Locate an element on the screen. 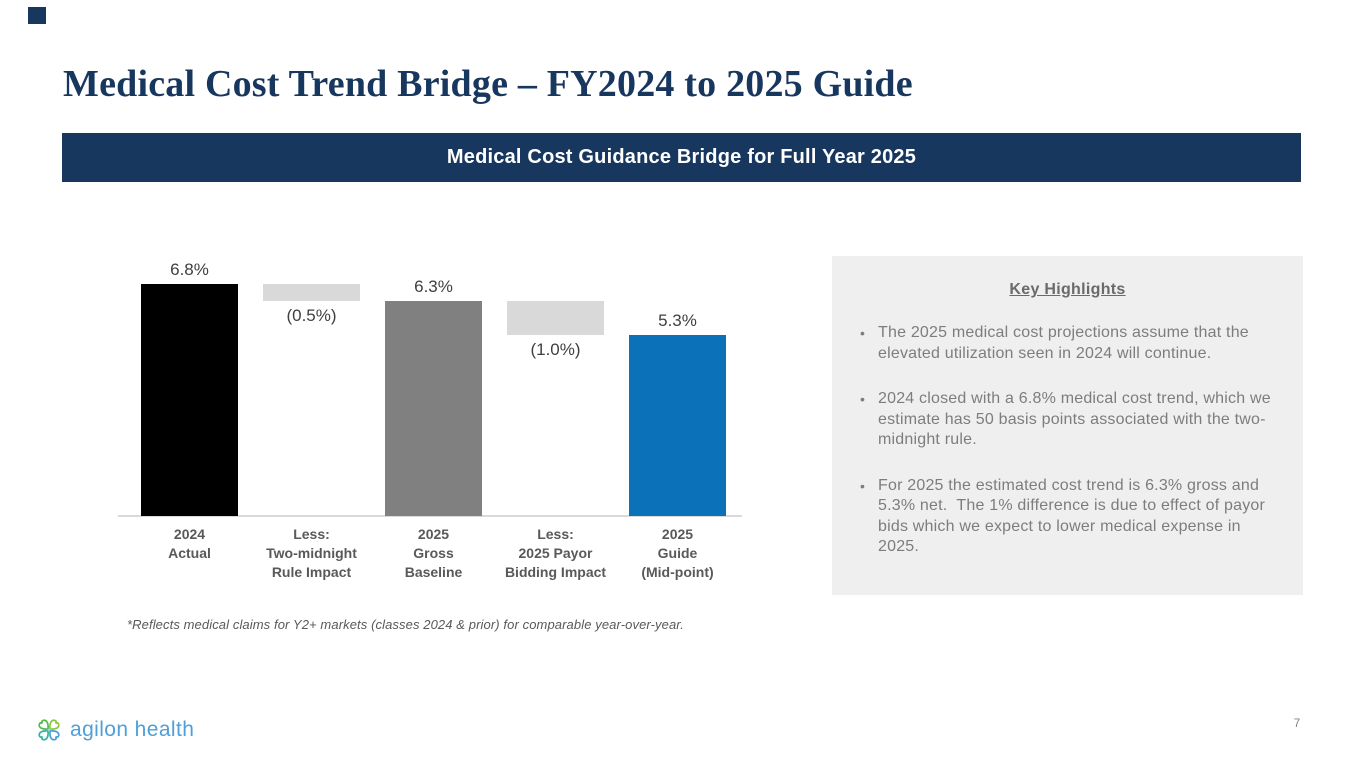  bar-category-label: 2025 Guide (Mid-point) is located at coordinates (677, 553).